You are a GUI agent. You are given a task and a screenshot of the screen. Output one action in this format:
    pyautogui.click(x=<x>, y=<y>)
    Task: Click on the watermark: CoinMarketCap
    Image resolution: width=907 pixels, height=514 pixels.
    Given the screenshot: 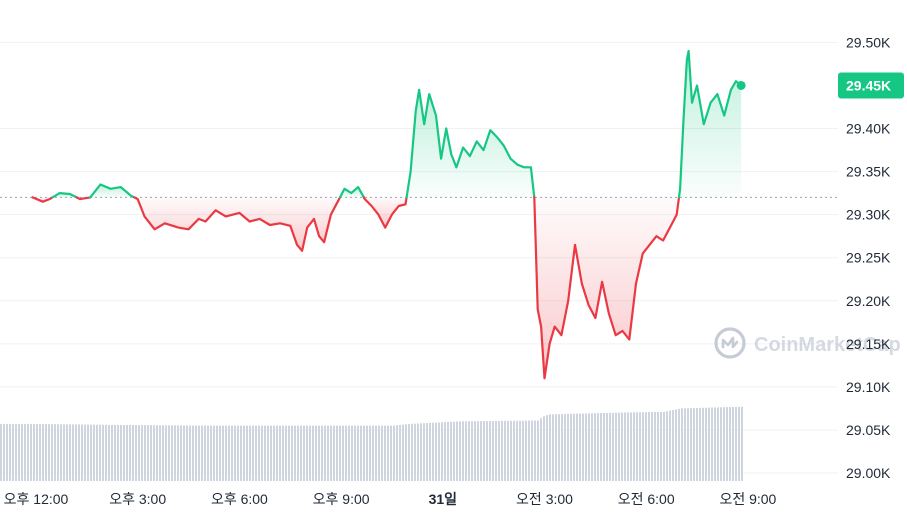 What is the action you would take?
    pyautogui.click(x=807, y=343)
    